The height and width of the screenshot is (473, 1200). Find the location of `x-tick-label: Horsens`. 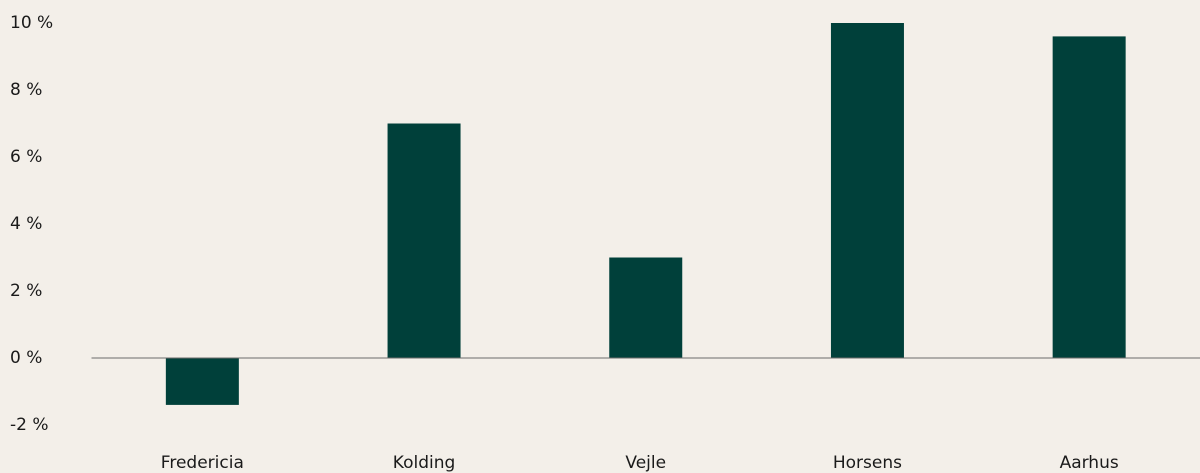

x-tick-label: Horsens is located at coordinates (867, 463).